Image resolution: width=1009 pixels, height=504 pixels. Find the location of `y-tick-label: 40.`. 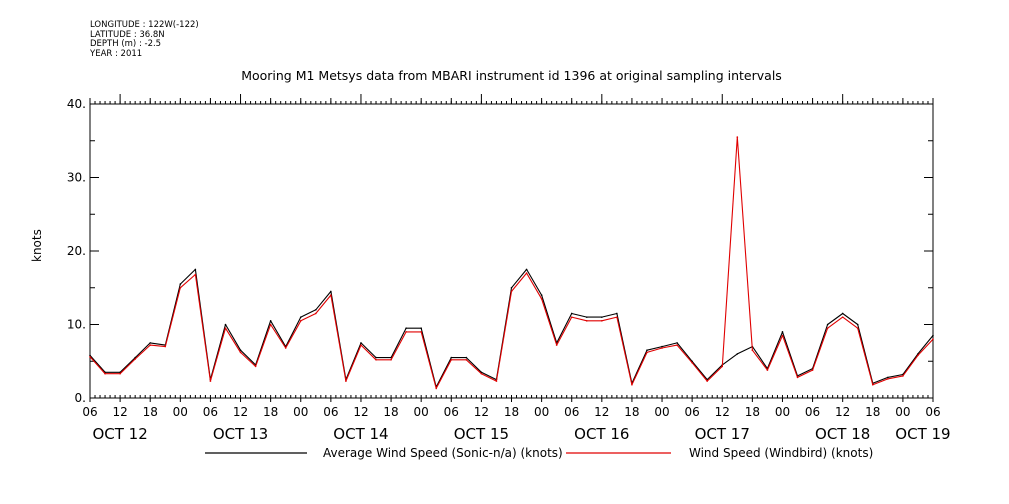

y-tick-label: 40. is located at coordinates (76, 104).